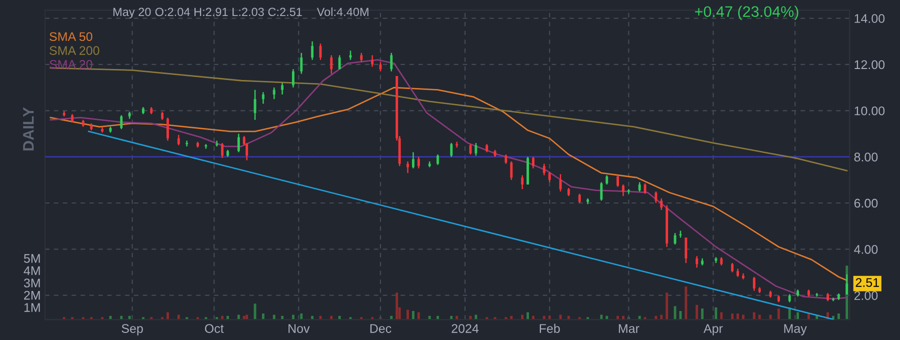 This screenshot has height=340, width=900. What do you see at coordinates (32, 258) in the screenshot?
I see `y2-tick-label: 5M` at bounding box center [32, 258].